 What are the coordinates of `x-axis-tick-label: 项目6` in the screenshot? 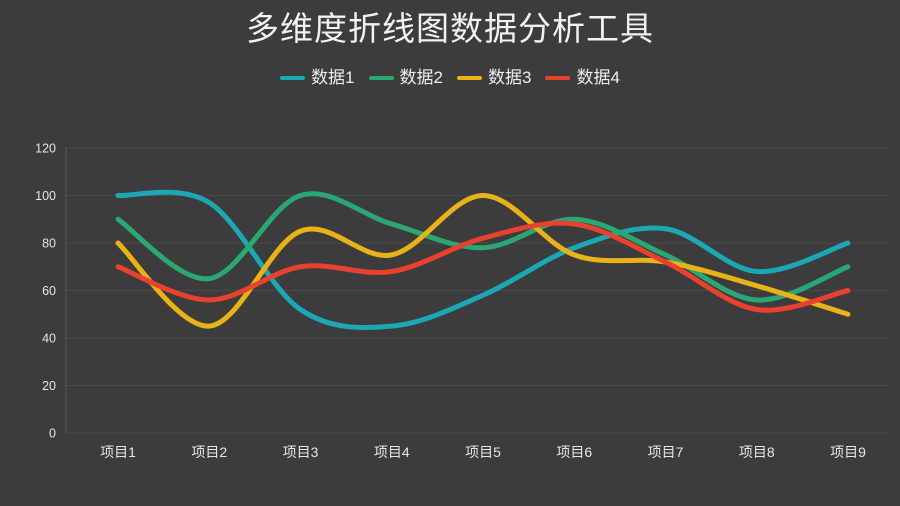 It's located at (574, 452).